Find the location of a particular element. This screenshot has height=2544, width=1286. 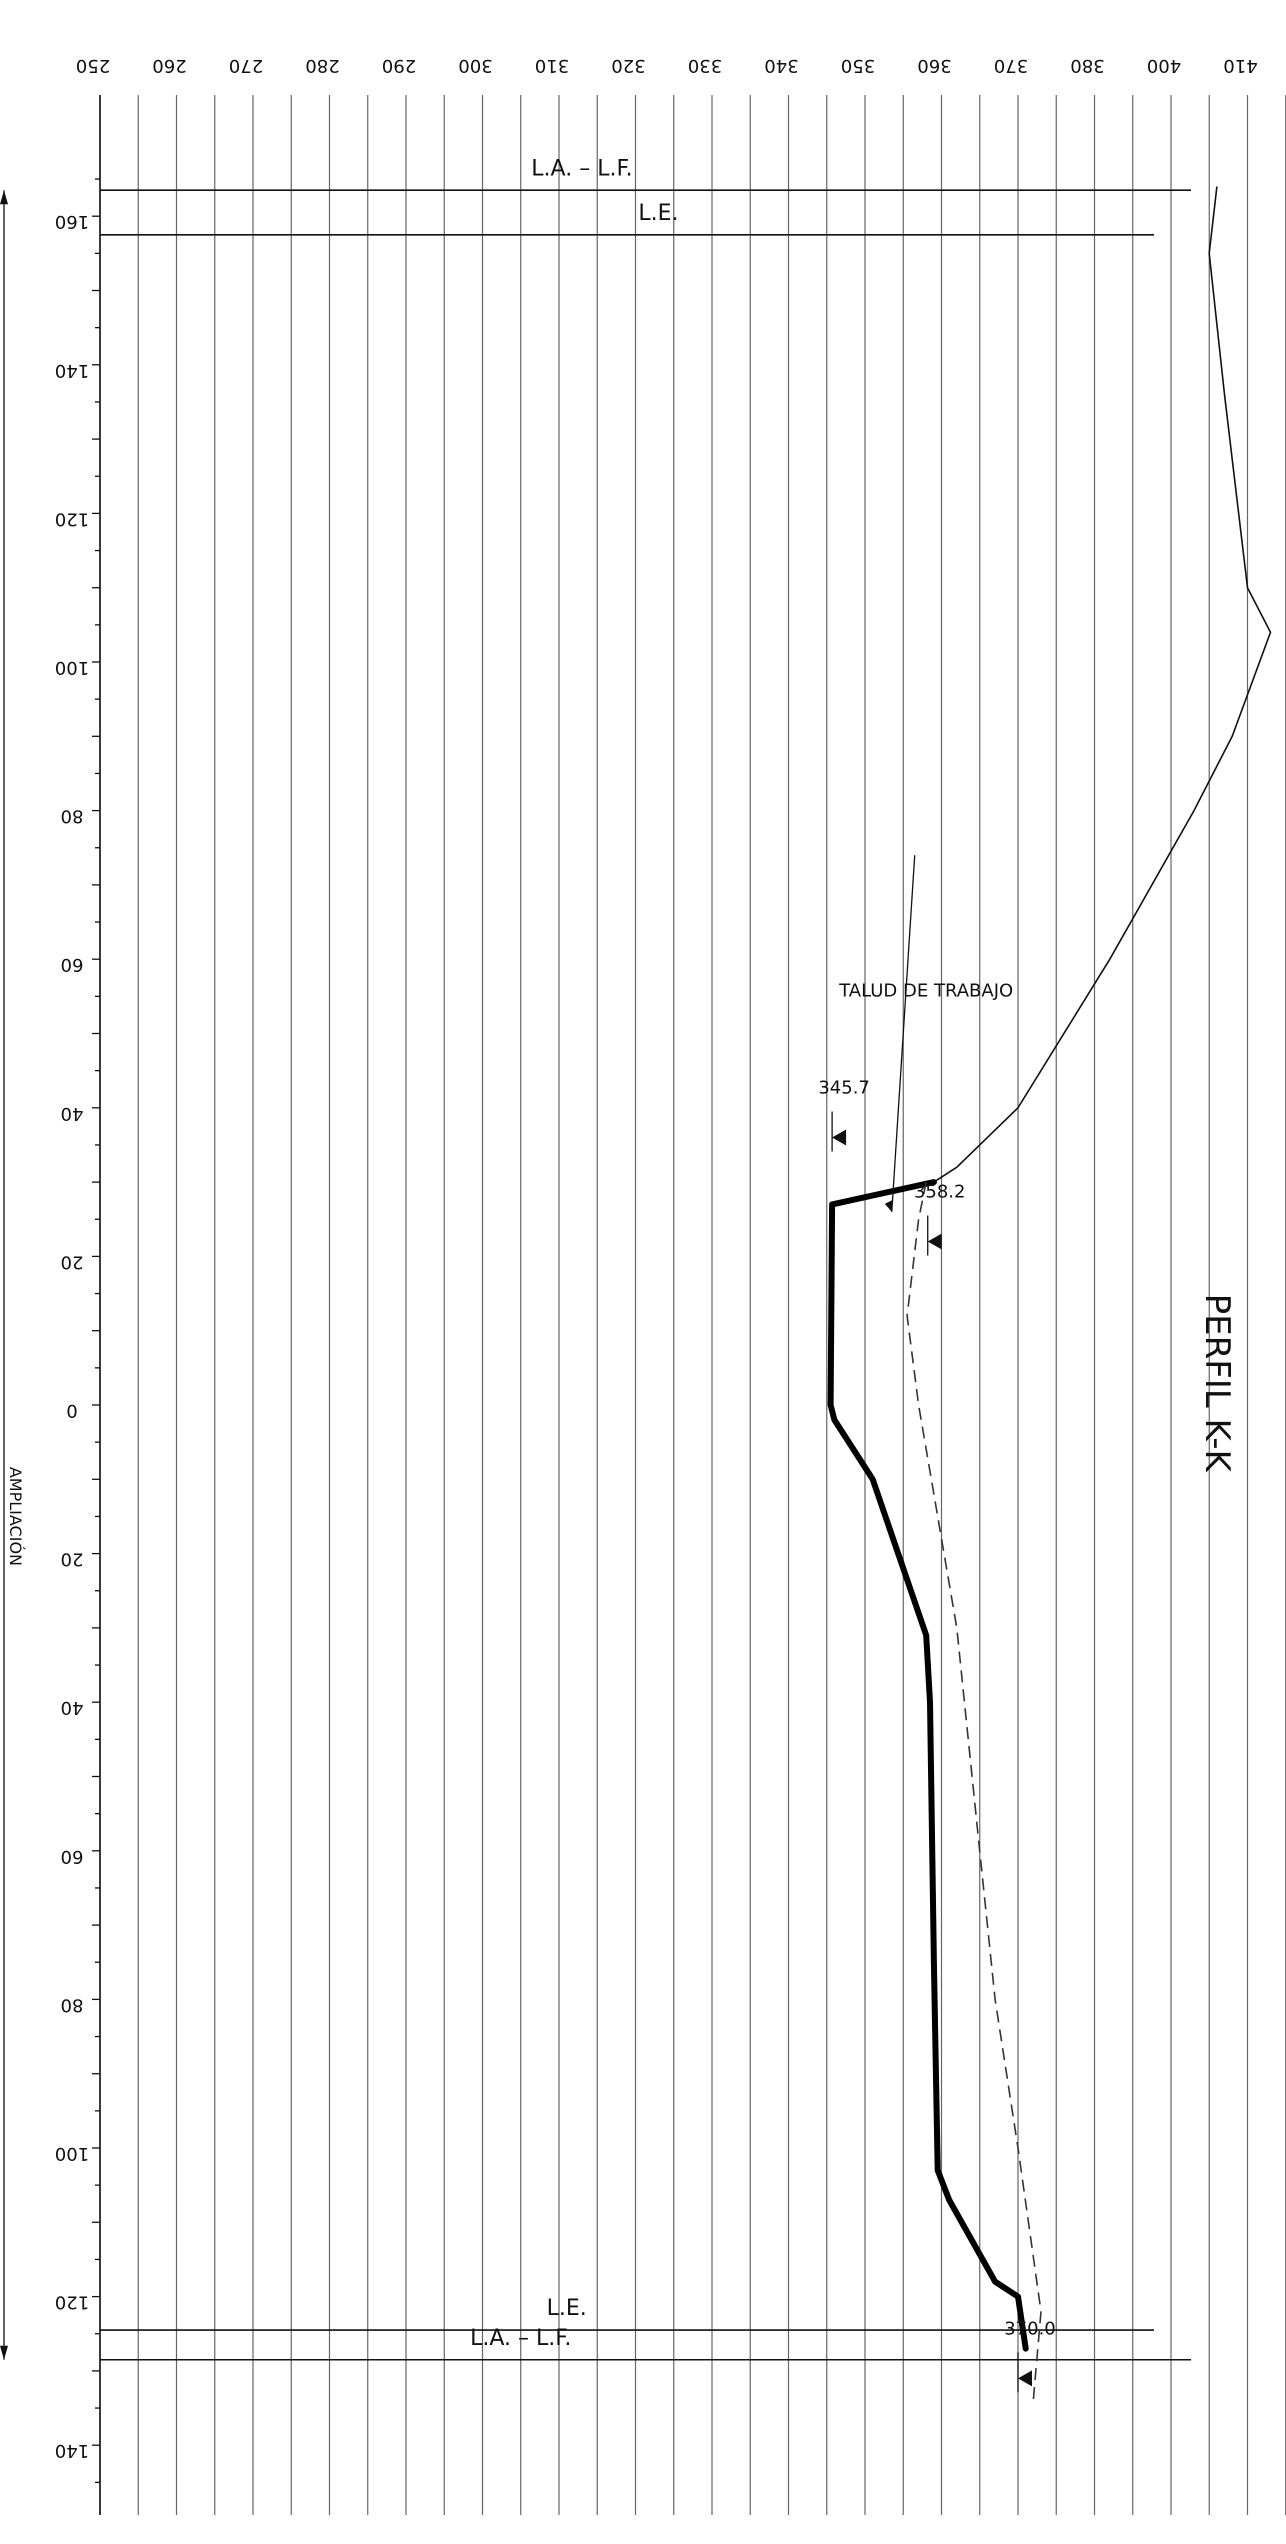

level-358-2-label: 358.2 is located at coordinates (940, 1192).